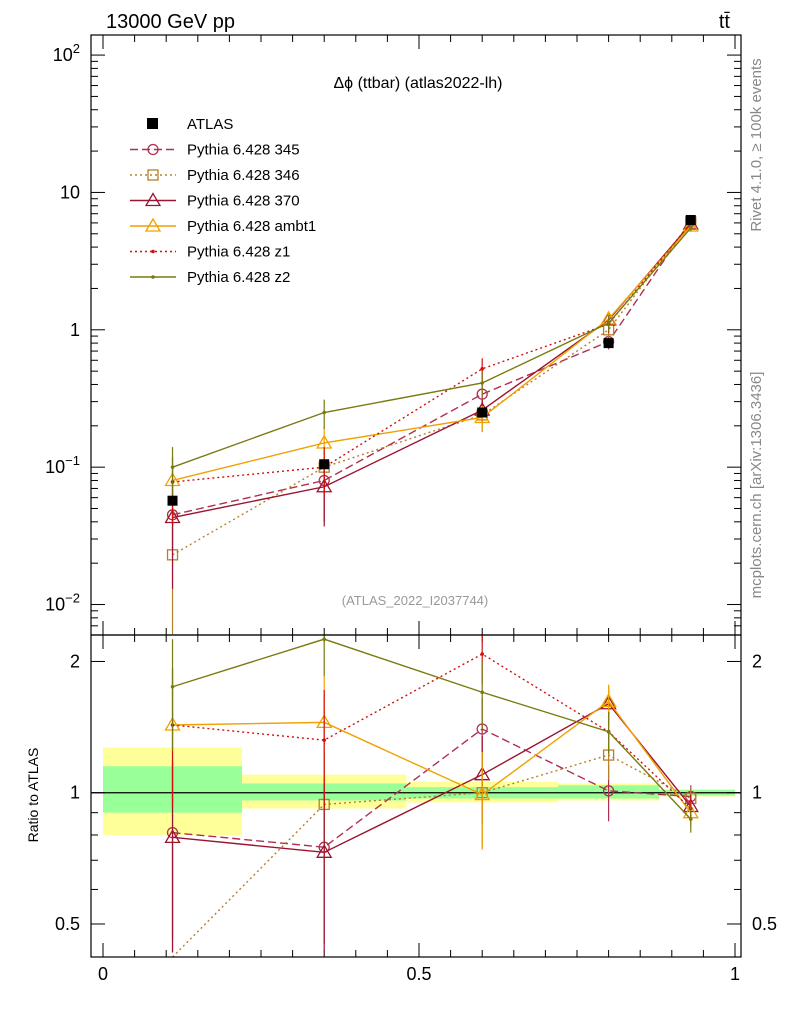 This screenshot has height=1024, width=786. Describe the element at coordinates (67, 924) in the screenshot. I see `ratio-y-tick-label: 0.5` at that location.